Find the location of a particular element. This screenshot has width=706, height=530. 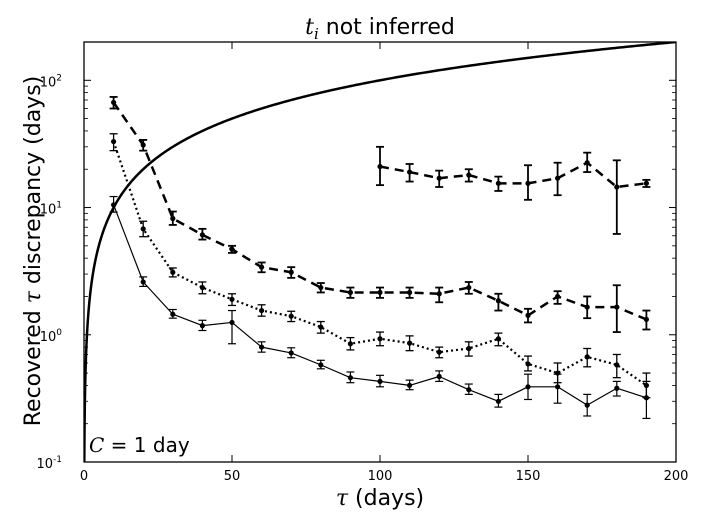

y-tick-label: 10⁻¹ is located at coordinates (49, 463).